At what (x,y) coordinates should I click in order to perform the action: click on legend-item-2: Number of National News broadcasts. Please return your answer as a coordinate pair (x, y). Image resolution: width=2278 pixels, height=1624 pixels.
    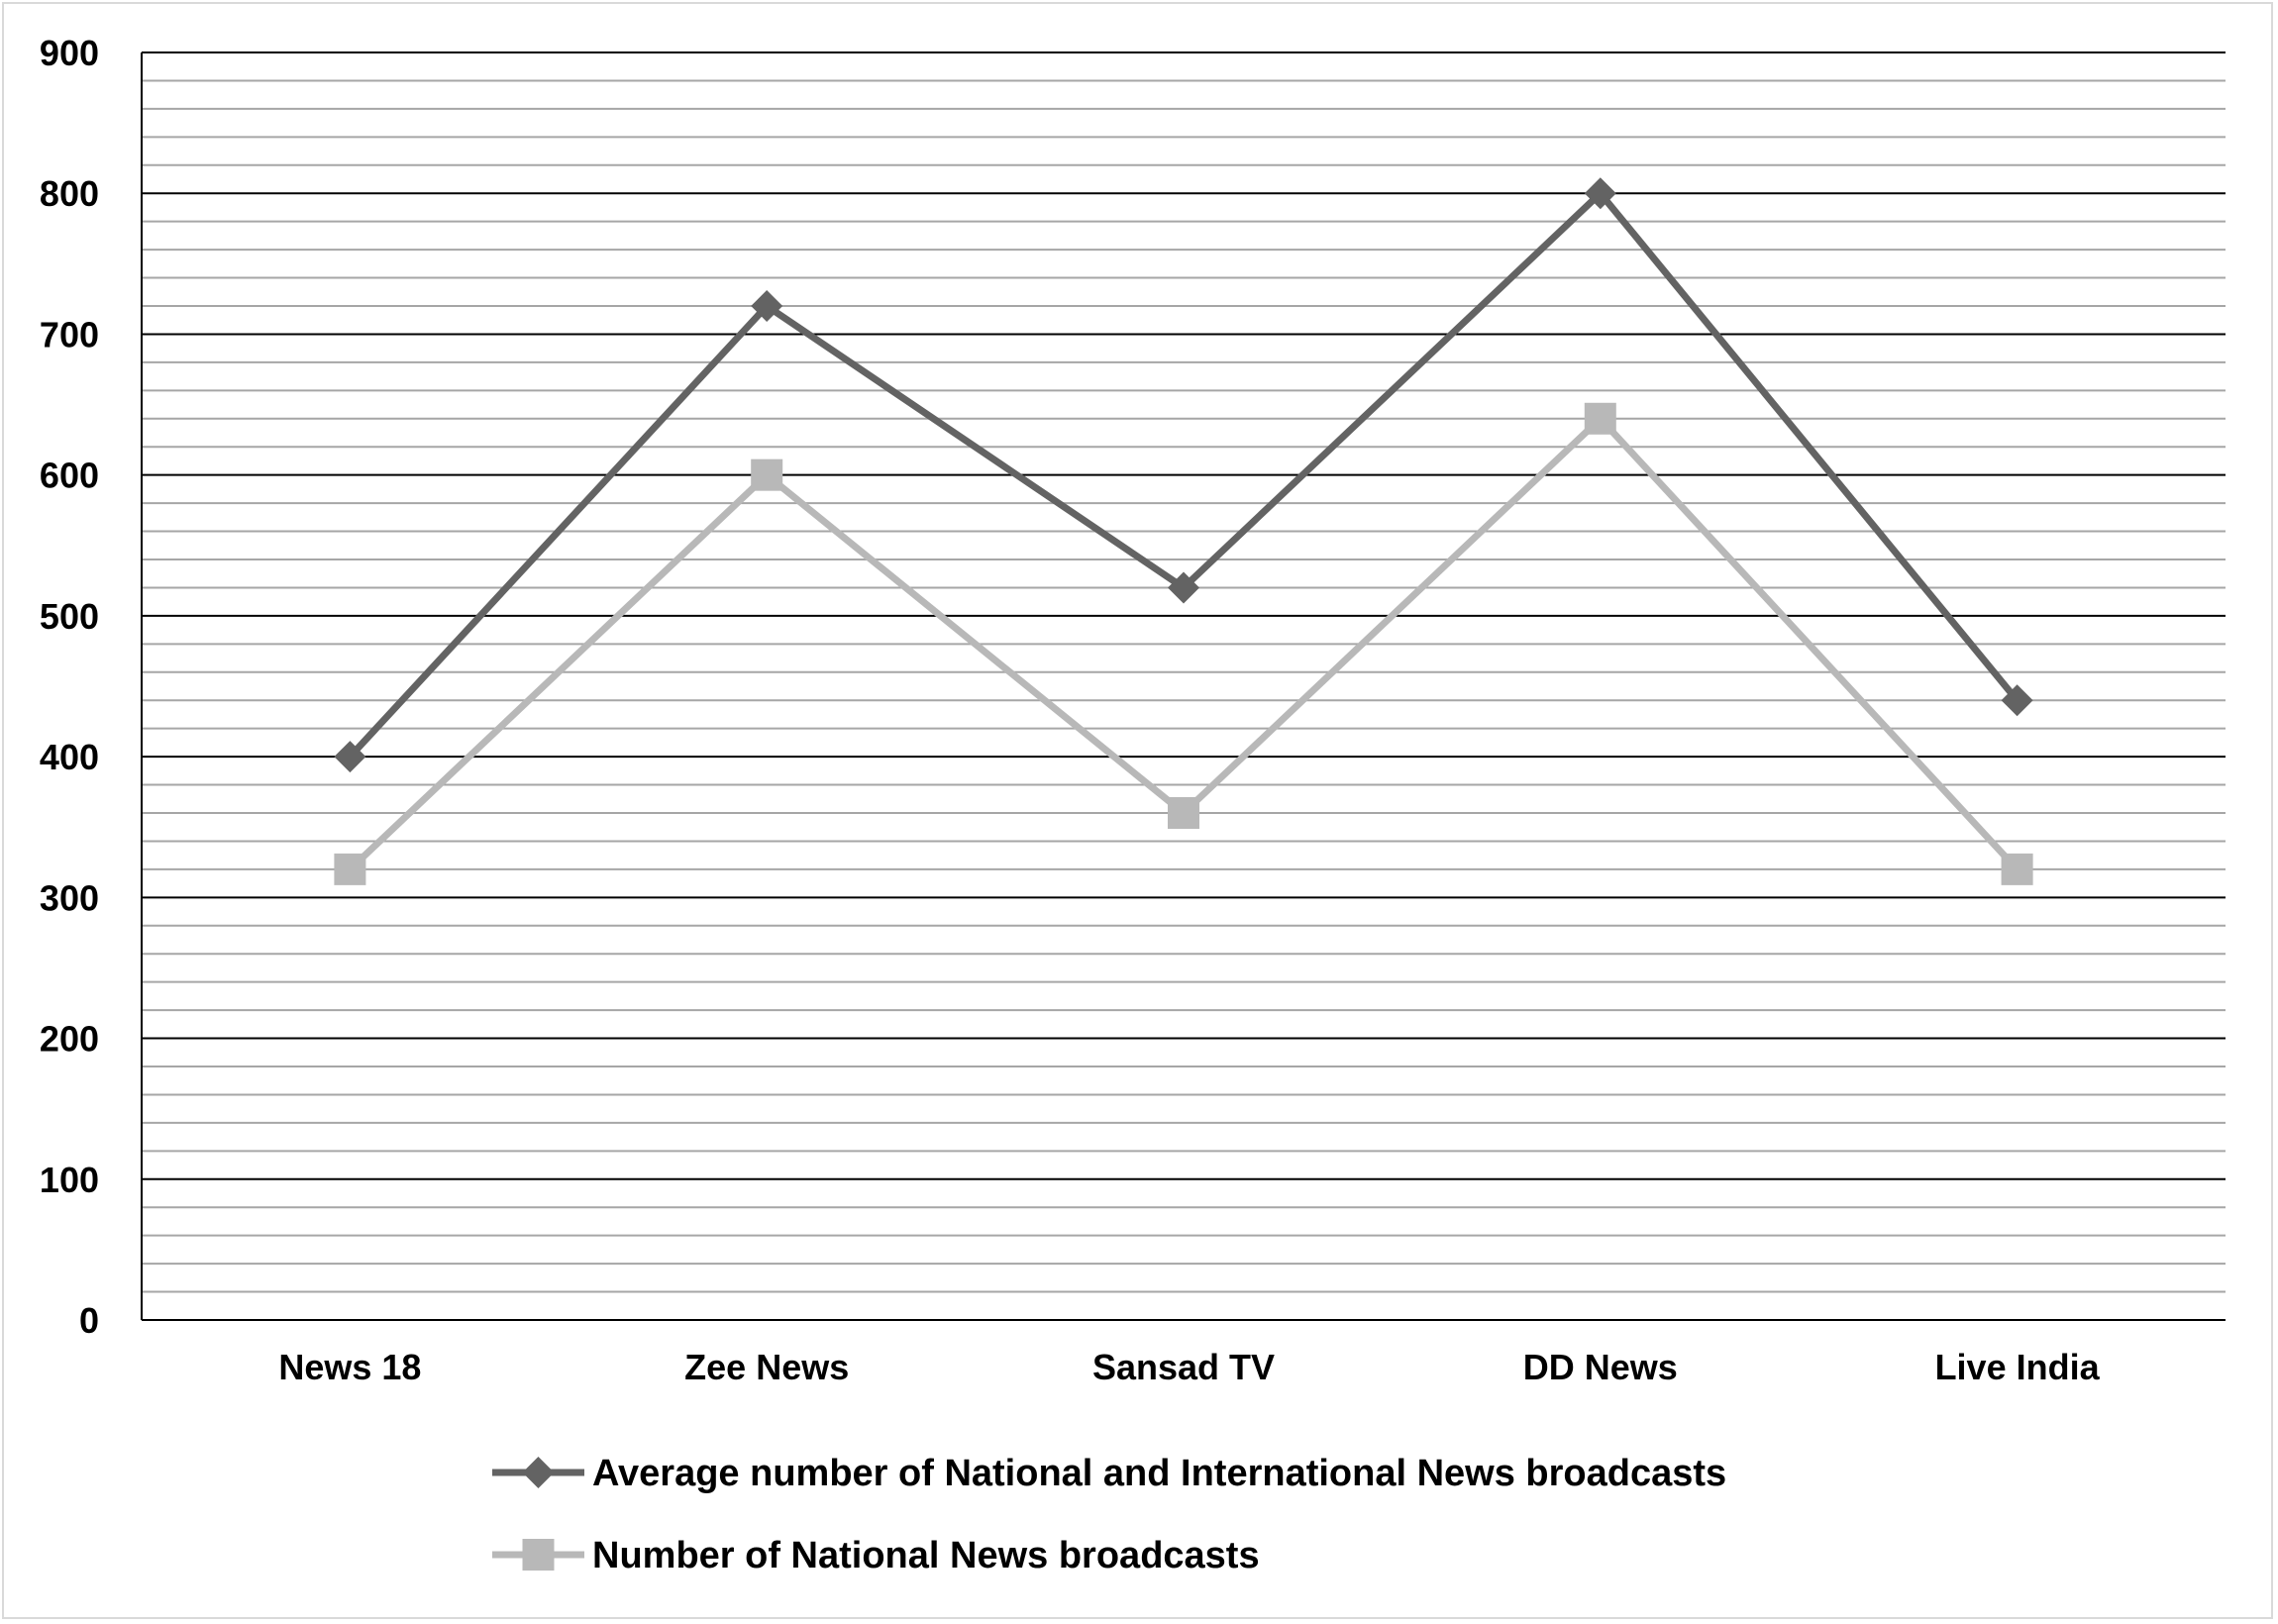
    Looking at the image, I should click on (876, 1555).